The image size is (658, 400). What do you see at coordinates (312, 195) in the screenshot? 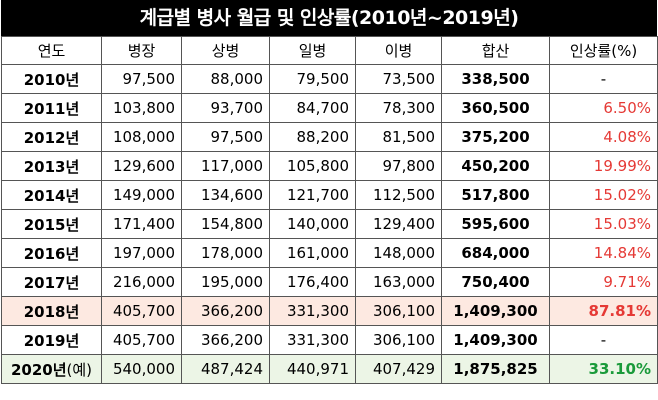
I see `cell-pfc: 121,700` at bounding box center [312, 195].